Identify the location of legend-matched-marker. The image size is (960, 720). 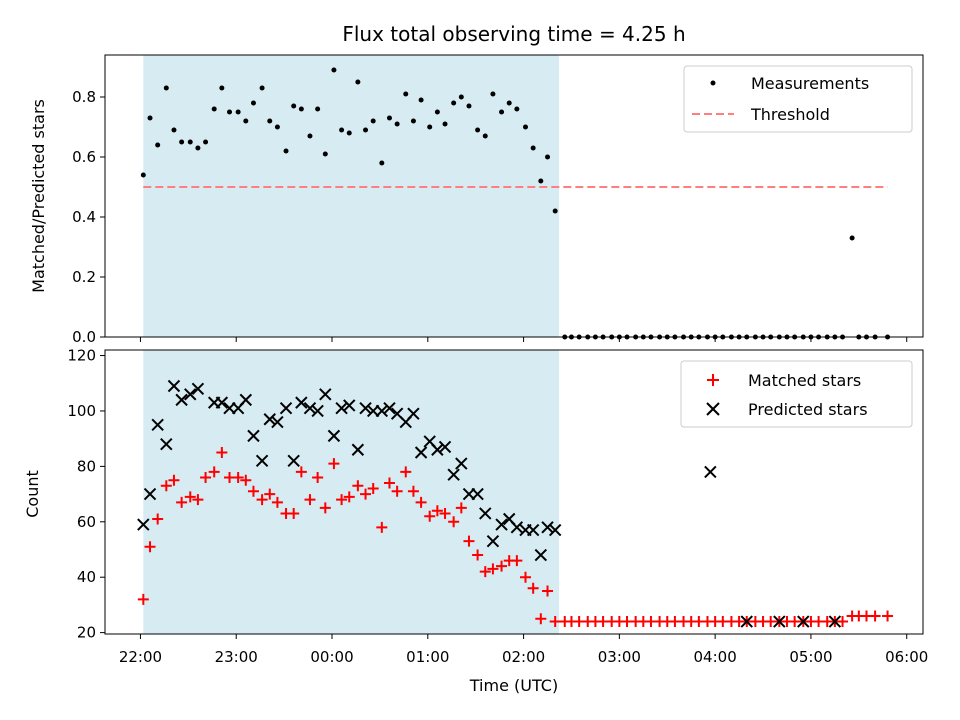
(713, 380).